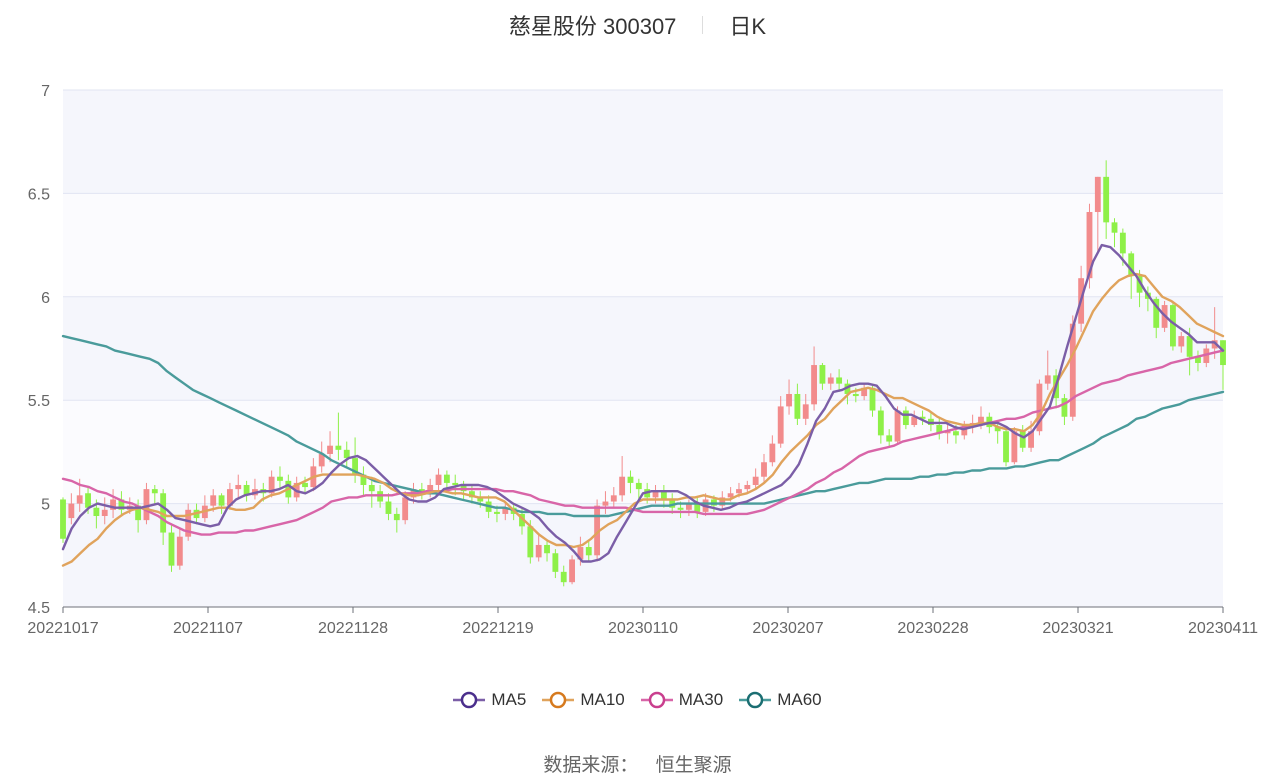 The height and width of the screenshot is (777, 1275). What do you see at coordinates (45, 298) in the screenshot?
I see `y-tick-label: 6` at bounding box center [45, 298].